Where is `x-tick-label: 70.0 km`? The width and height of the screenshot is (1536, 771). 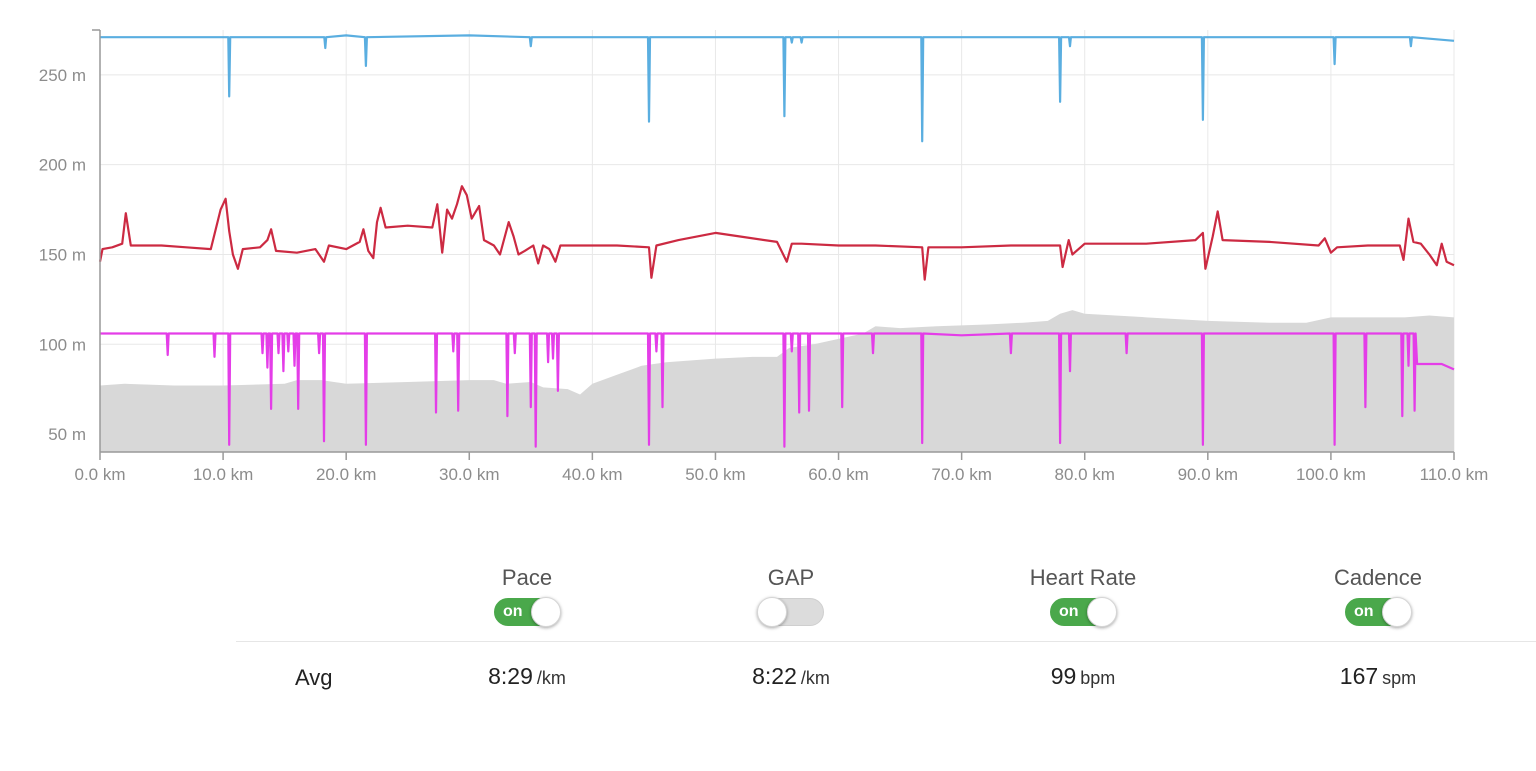
x-tick-label: 70.0 km is located at coordinates (961, 474).